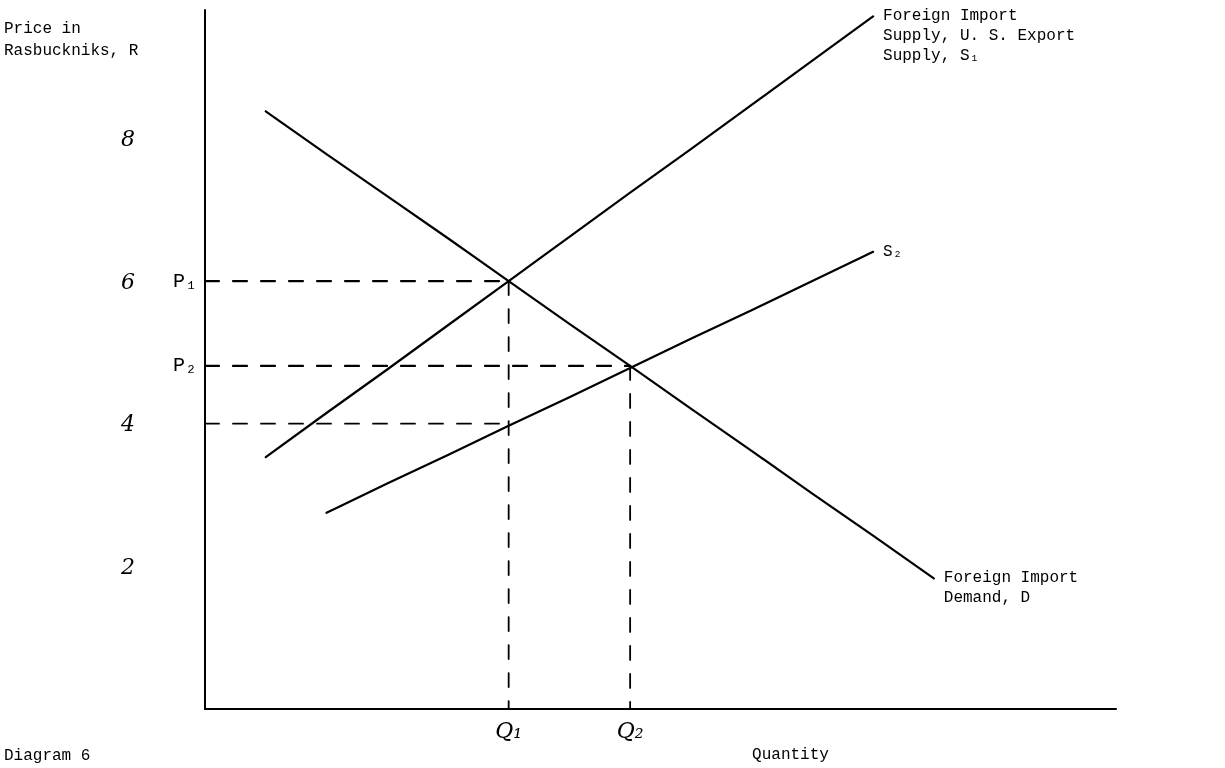 This screenshot has height=768, width=1225. I want to click on text: Diagram 6, so click(47, 756).